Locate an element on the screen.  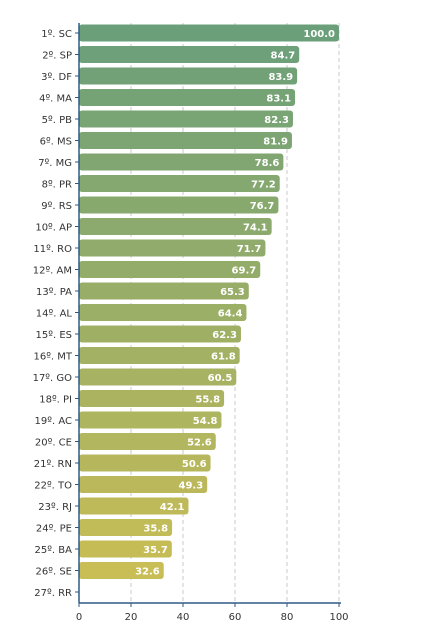
x-tick-label: 20 is located at coordinates (131, 617).